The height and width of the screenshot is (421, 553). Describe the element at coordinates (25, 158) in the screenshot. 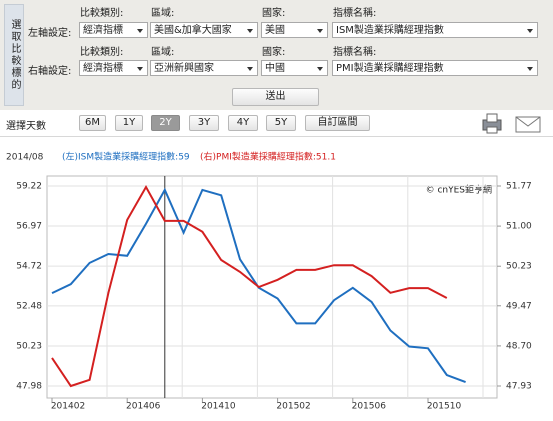

I see `cursor-label: 2014/08` at that location.